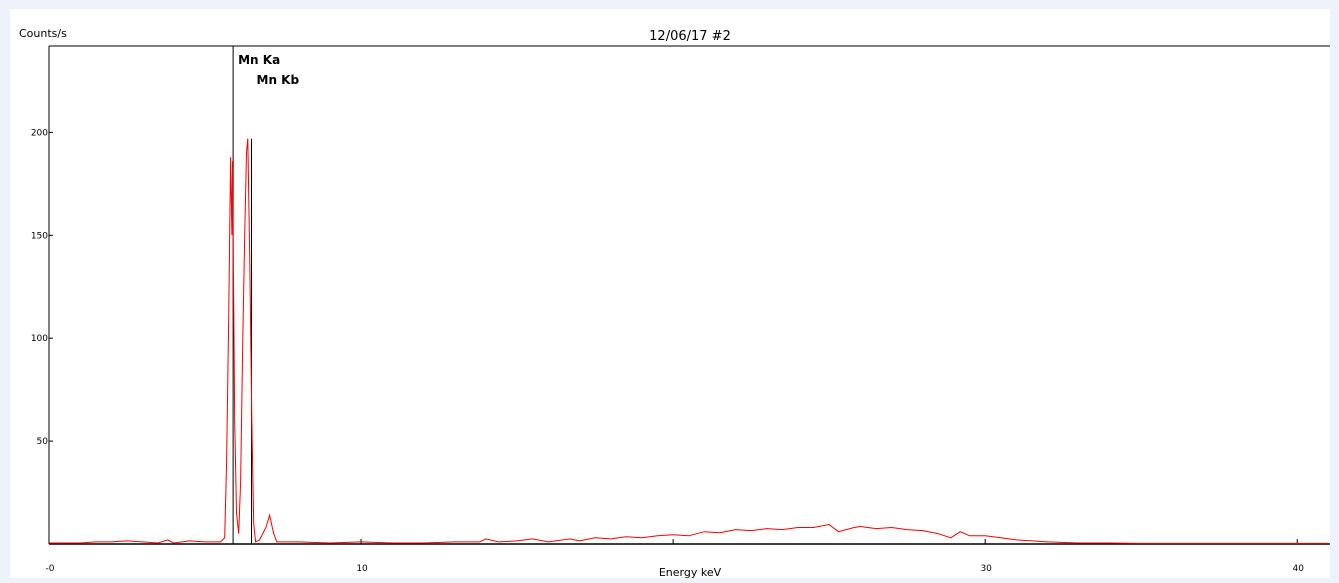  Describe the element at coordinates (690, 572) in the screenshot. I see `x-axis-label: Energy keV` at that location.